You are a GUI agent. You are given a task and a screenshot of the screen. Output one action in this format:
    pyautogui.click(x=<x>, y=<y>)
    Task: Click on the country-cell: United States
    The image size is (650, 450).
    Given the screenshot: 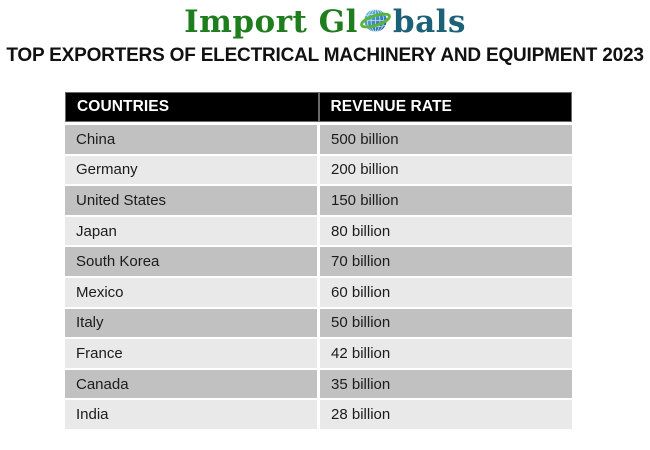 What is the action you would take?
    pyautogui.click(x=191, y=200)
    